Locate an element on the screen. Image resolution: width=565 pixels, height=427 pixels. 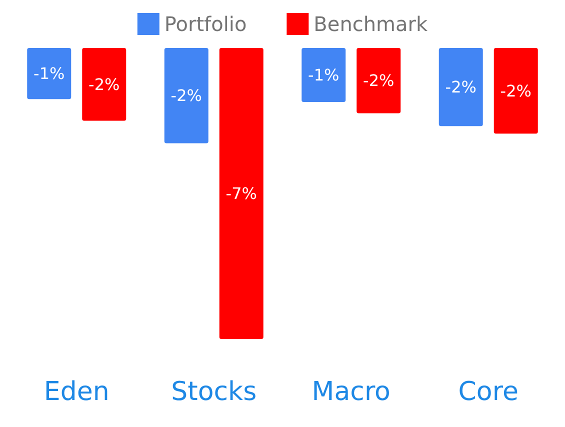
x-tick-label: Eden is located at coordinates (77, 392).